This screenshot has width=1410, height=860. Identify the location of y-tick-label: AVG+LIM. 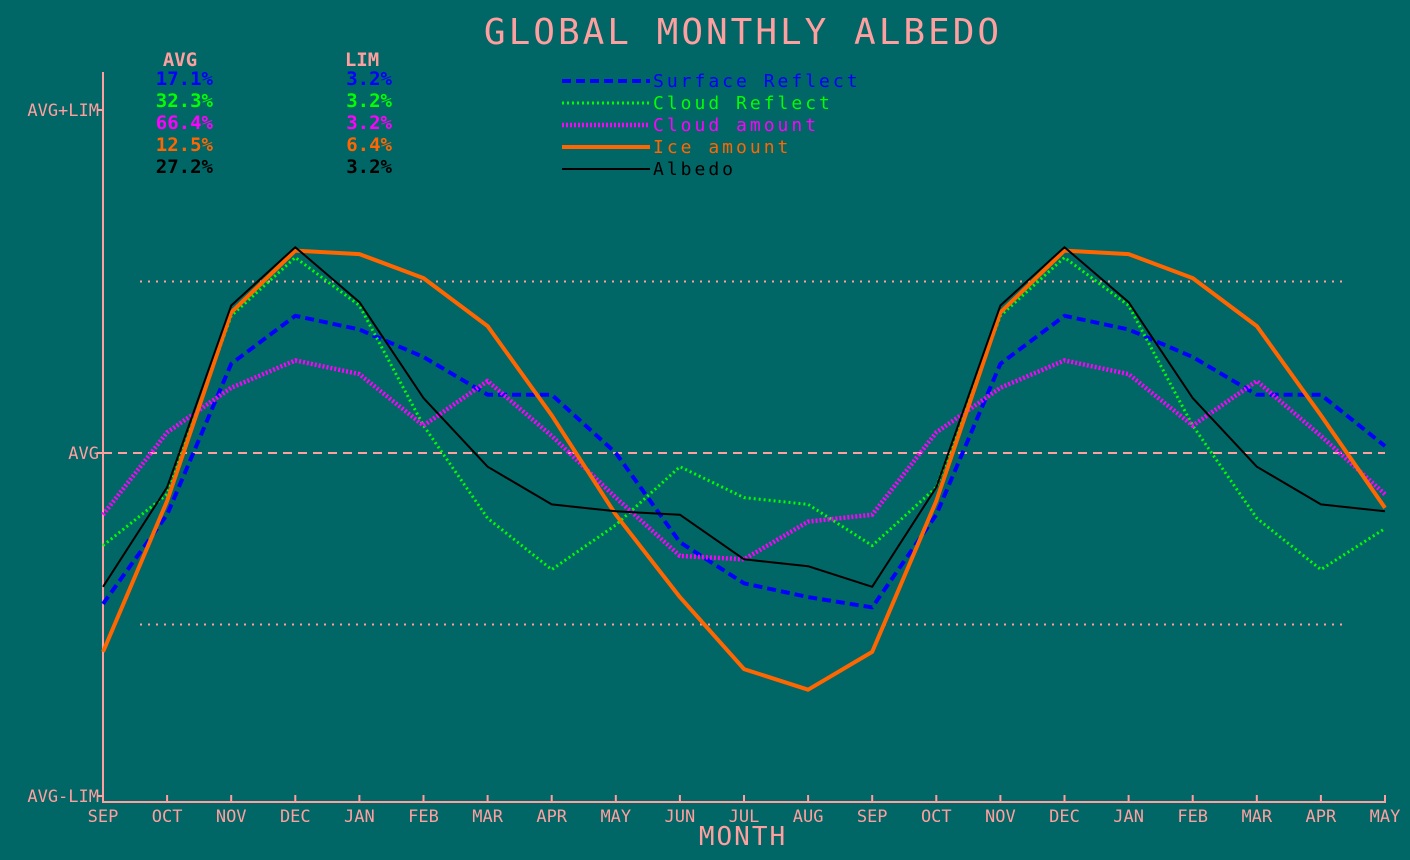
(63, 111).